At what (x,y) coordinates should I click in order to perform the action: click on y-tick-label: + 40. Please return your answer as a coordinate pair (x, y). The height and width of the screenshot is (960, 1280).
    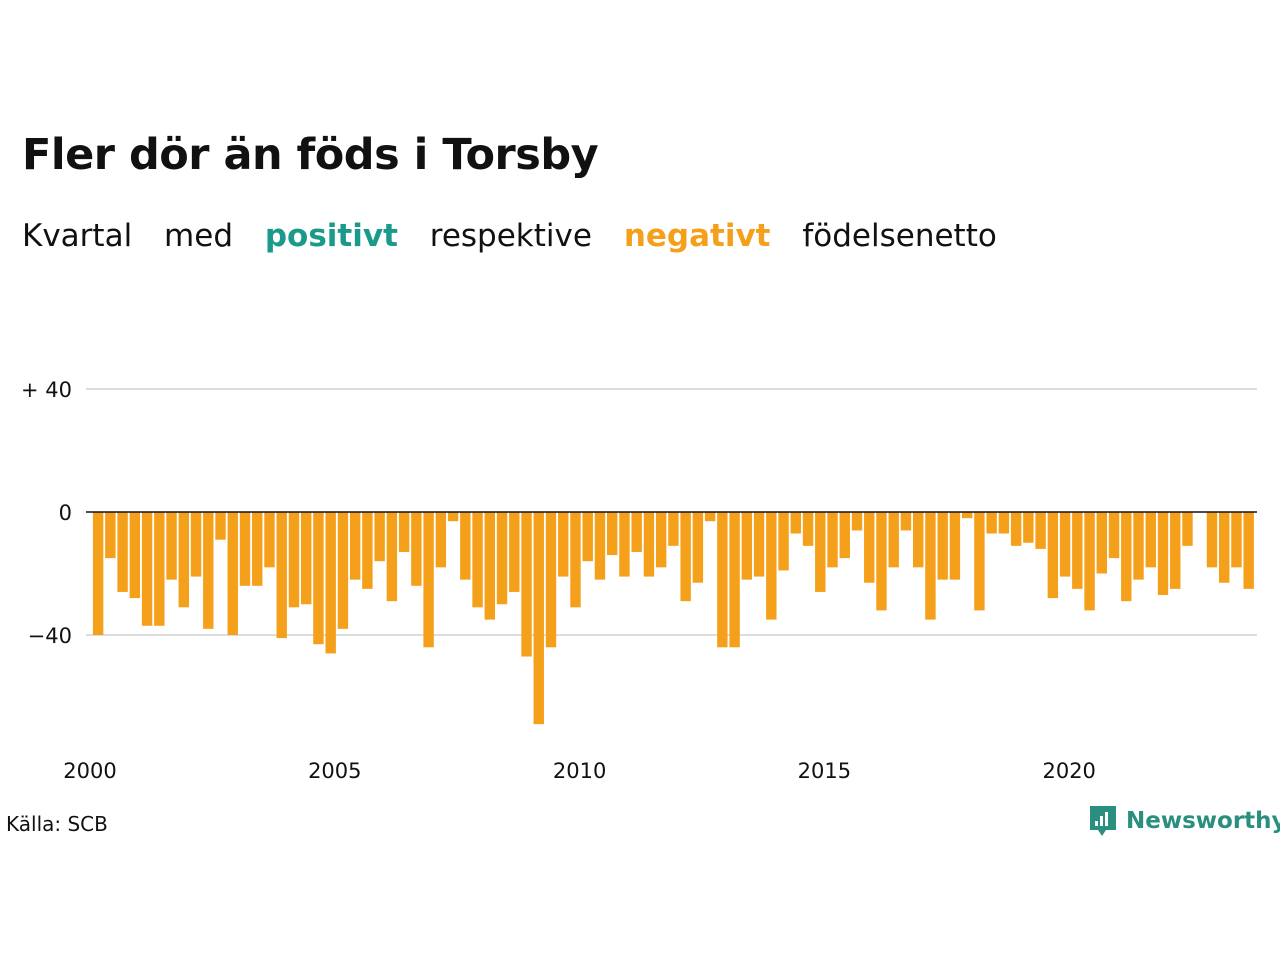
    Looking at the image, I should click on (46, 390).